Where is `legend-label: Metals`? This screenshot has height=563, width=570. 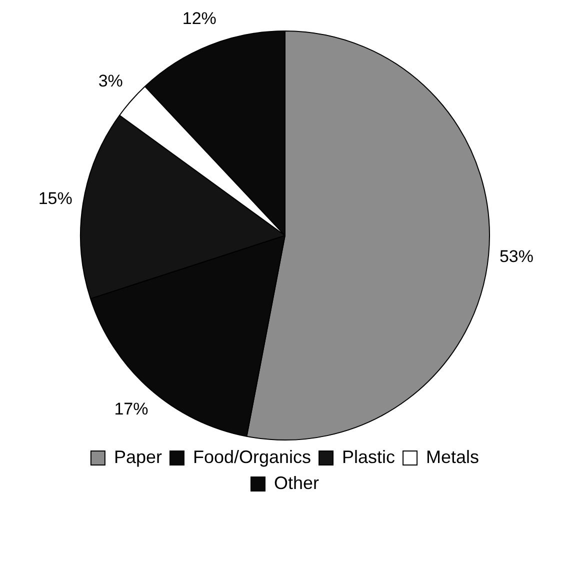
legend-label: Metals is located at coordinates (453, 456).